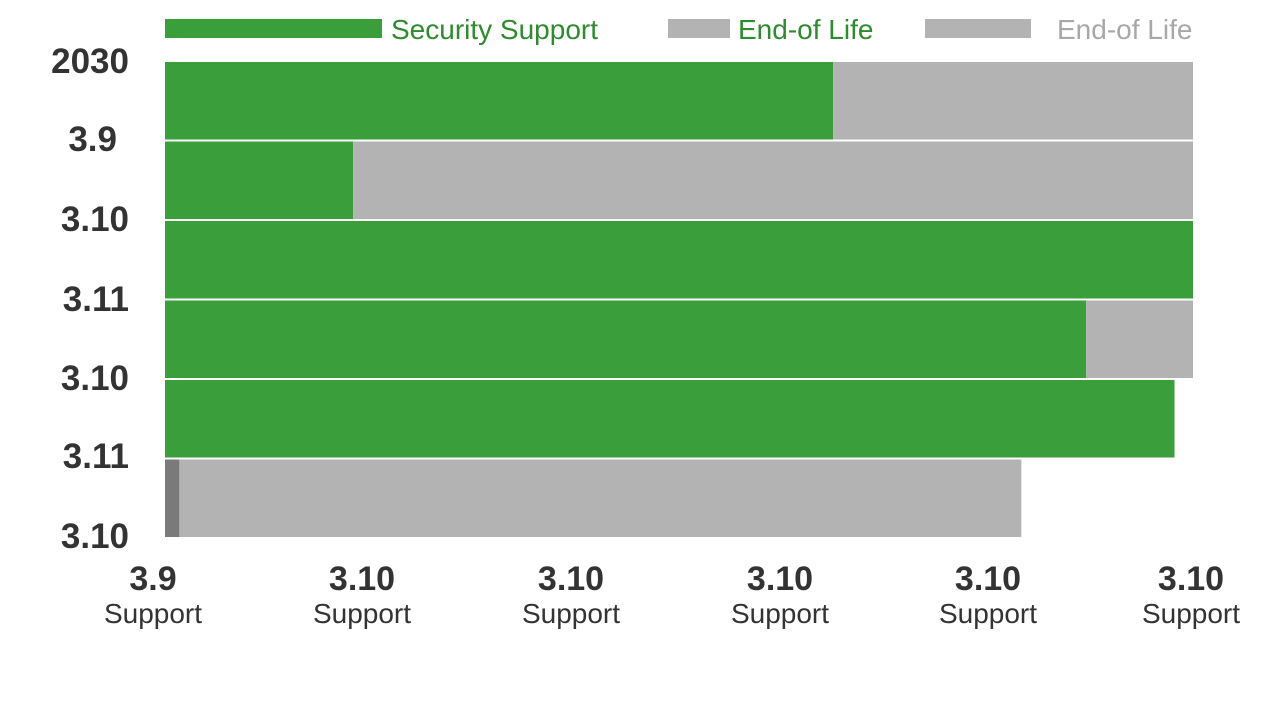 Image resolution: width=1280 pixels, height=725 pixels. Describe the element at coordinates (1191, 613) in the screenshot. I see `x-tick-label-5: Support` at that location.